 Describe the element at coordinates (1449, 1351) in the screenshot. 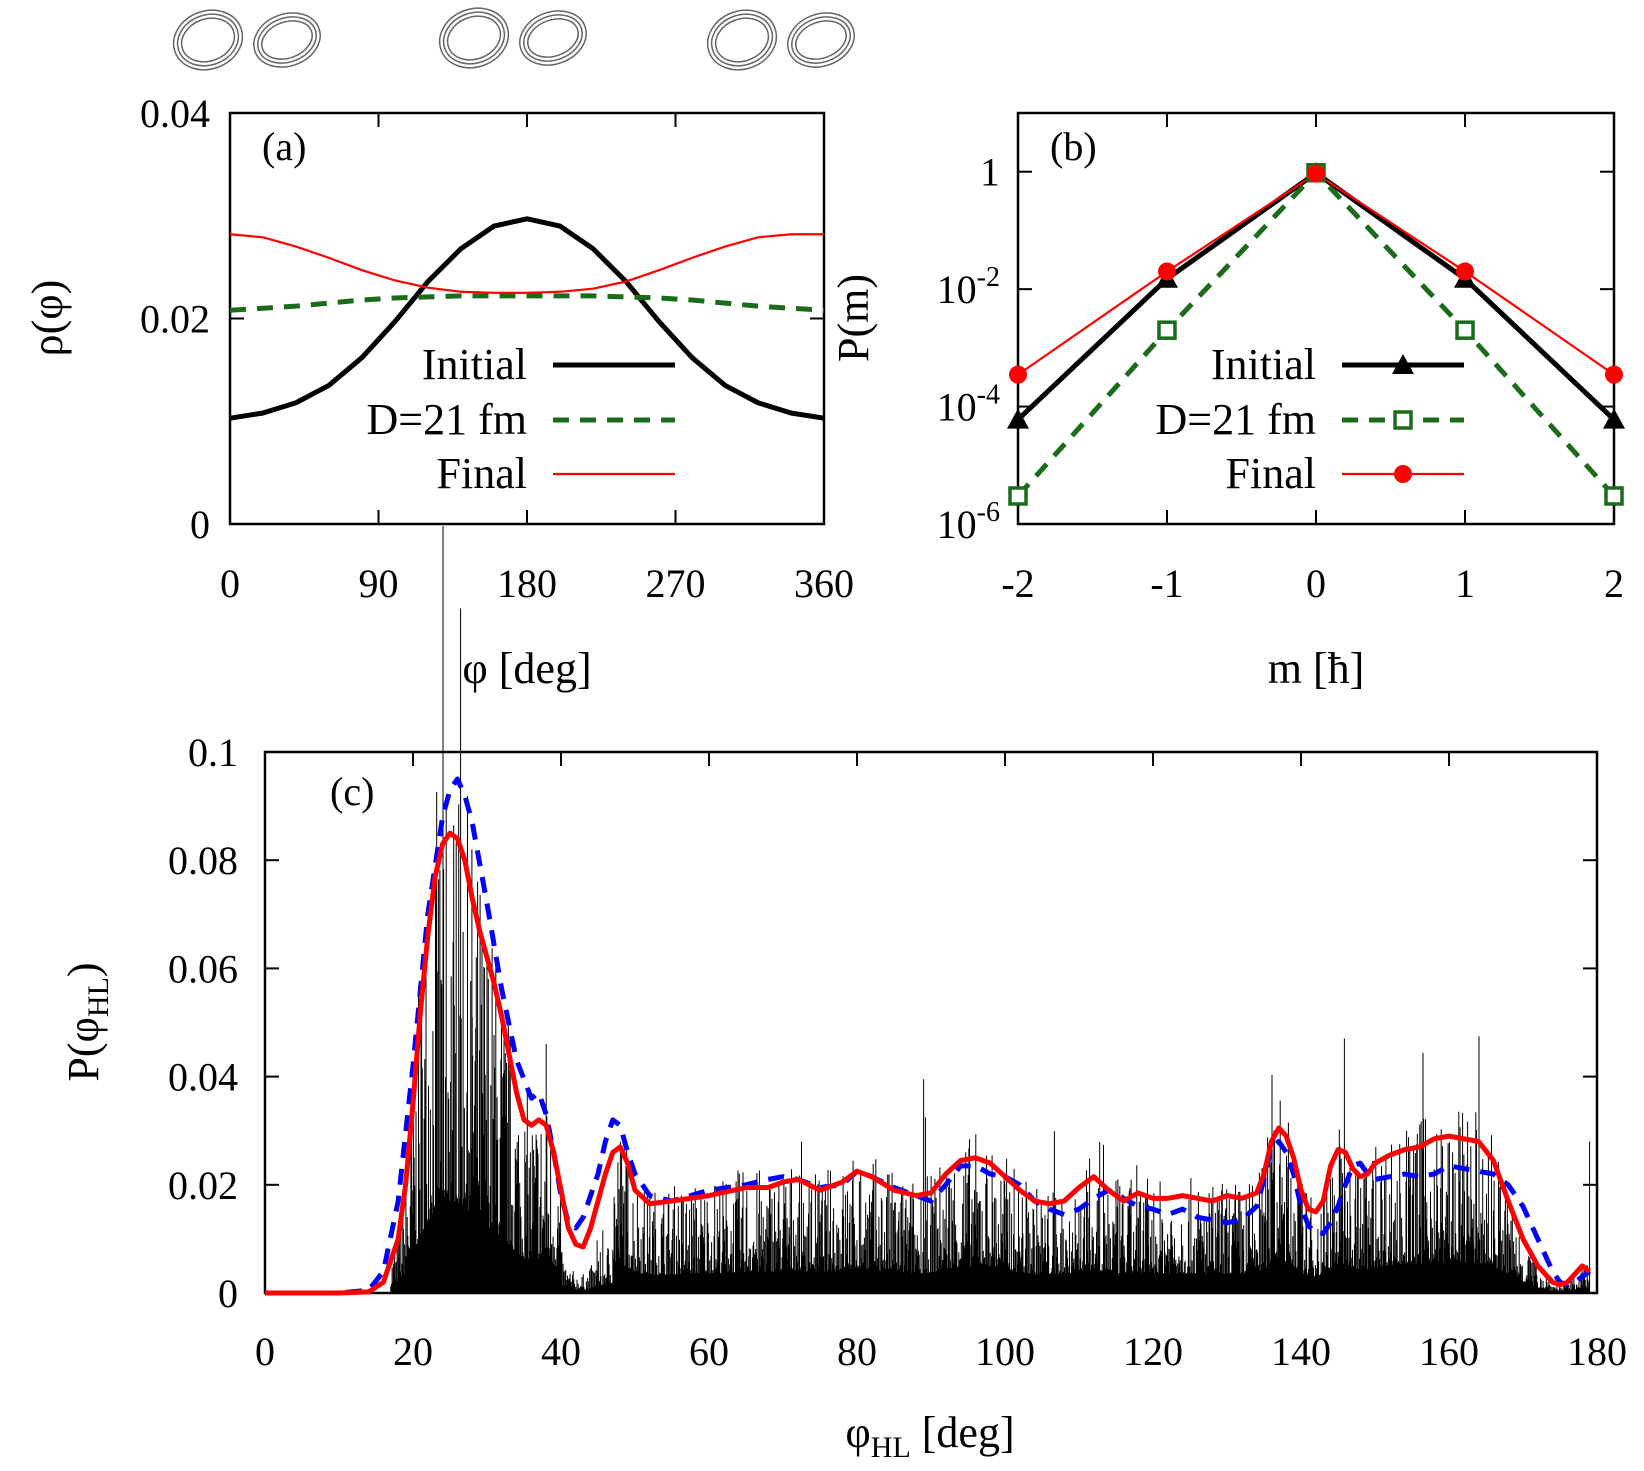

I see `c-x-tick-label: 160` at that location.